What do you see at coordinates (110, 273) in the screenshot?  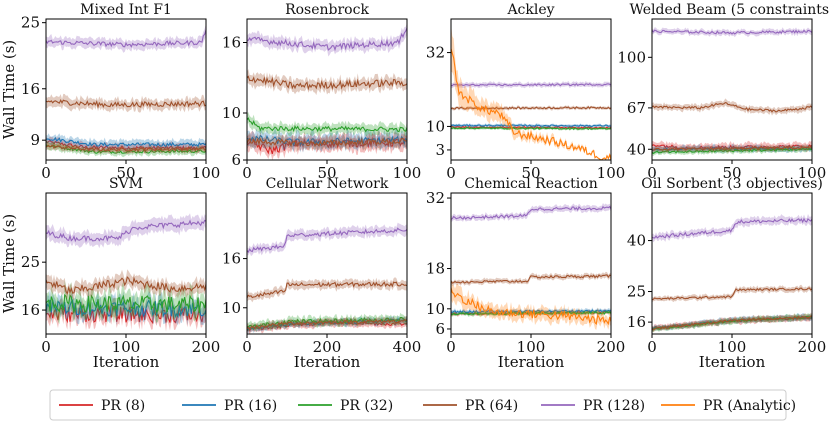 I see `chart-panel: 0 100 200 16 25 SVM Iteration Wall Time (s)` at bounding box center [110, 273].